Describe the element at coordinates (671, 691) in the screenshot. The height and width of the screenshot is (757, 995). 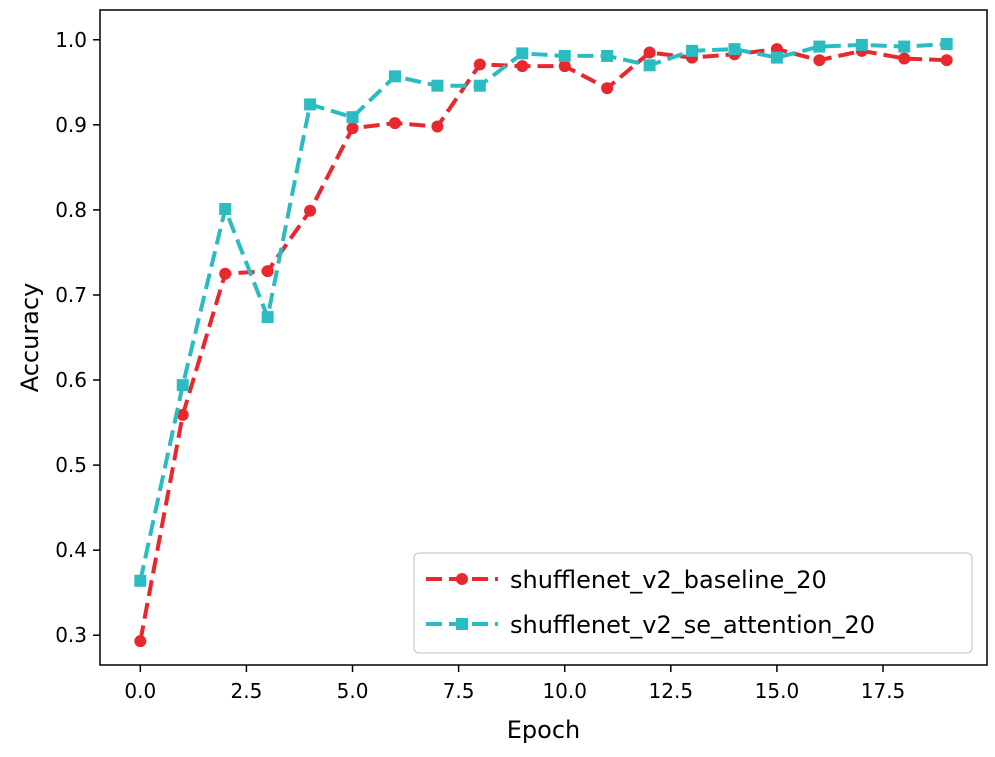
I see `x-tick-label: 12.5` at that location.